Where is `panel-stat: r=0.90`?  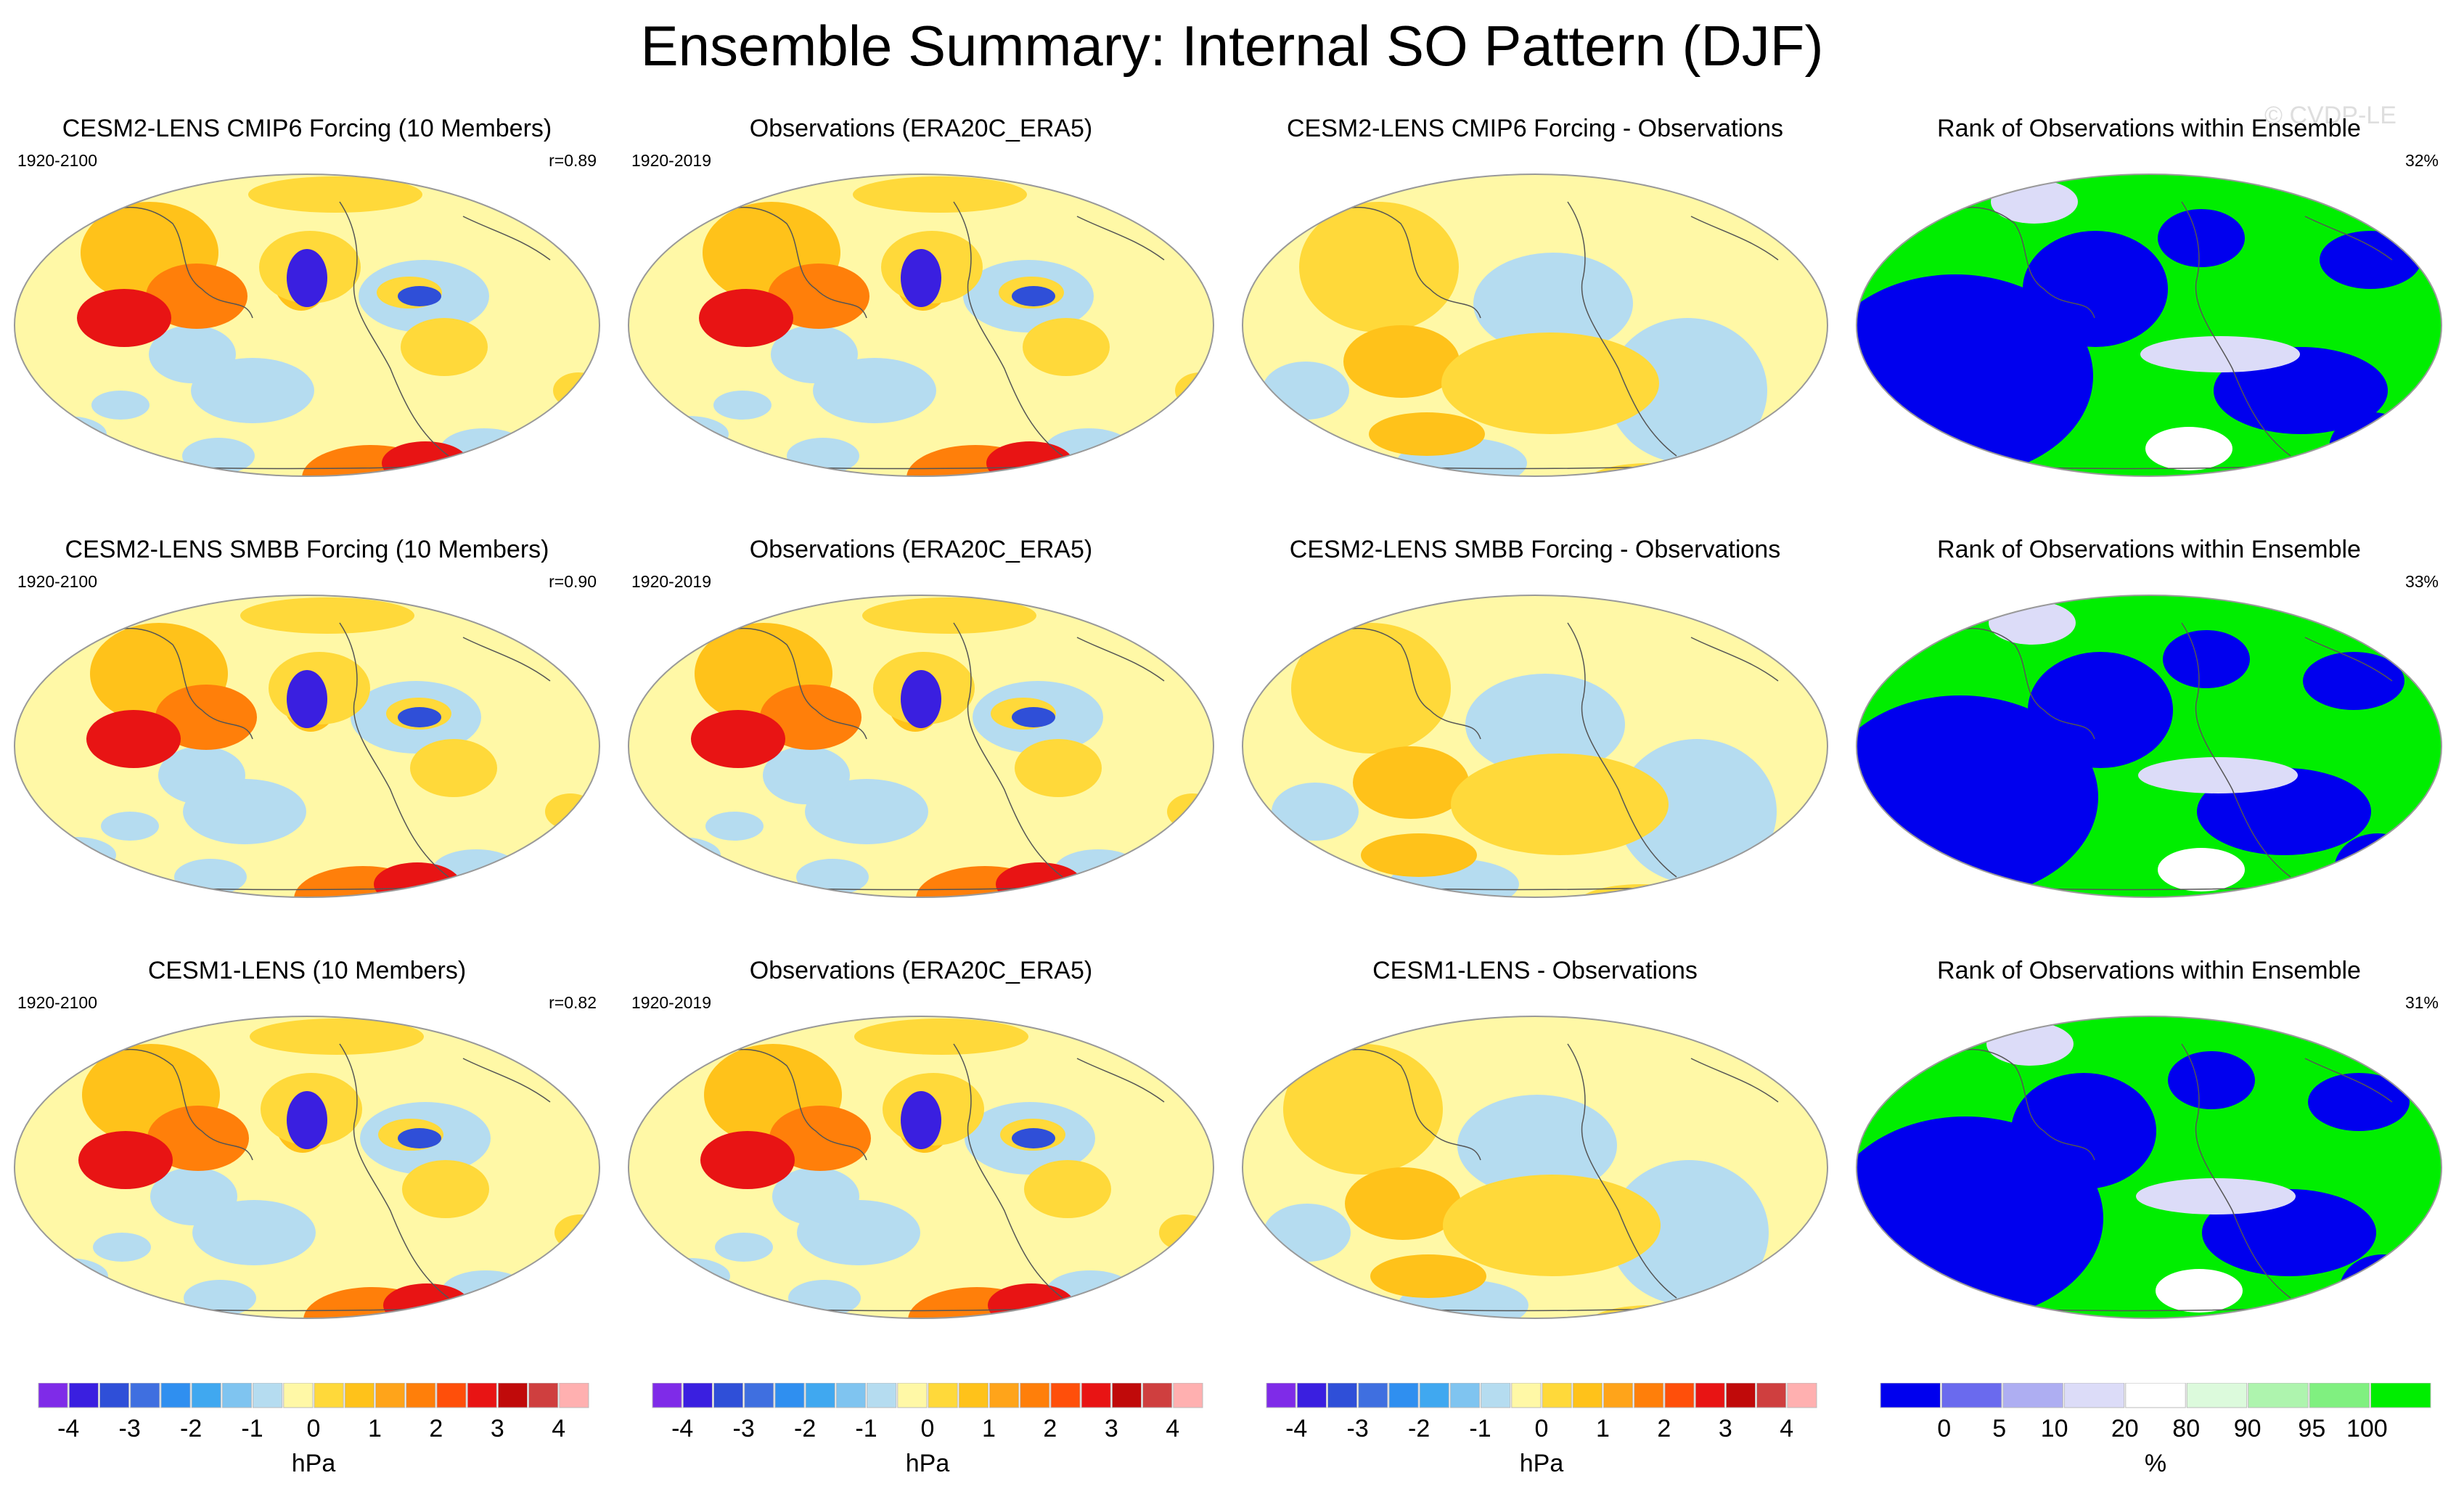 panel-stat: r=0.90 is located at coordinates (573, 582).